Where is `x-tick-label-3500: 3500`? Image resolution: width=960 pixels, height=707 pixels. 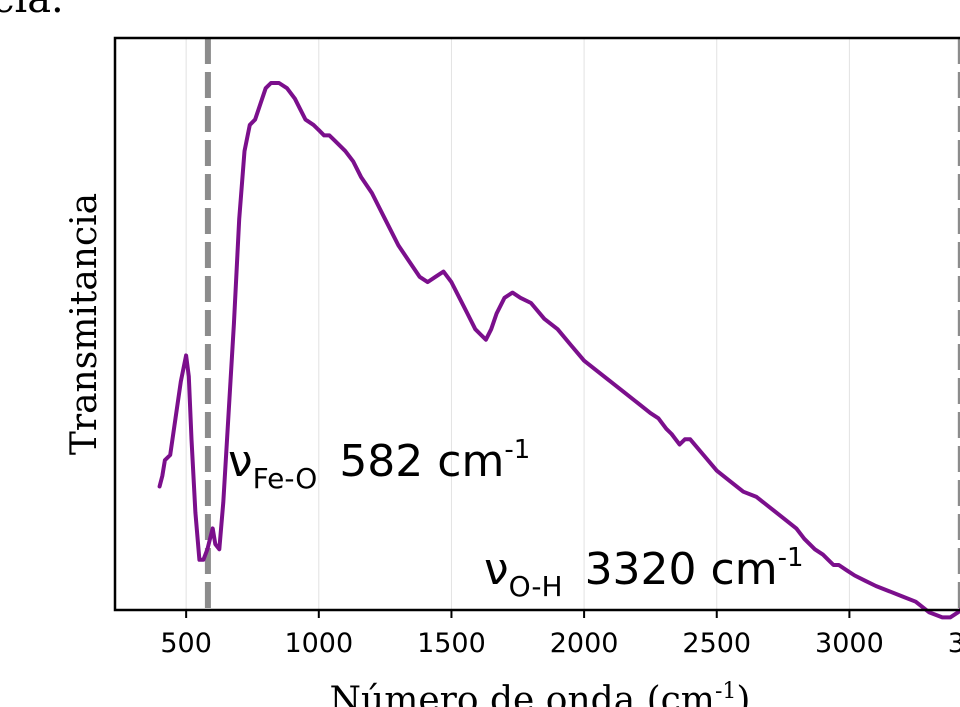 x-tick-label-3500: 3500 is located at coordinates (954, 643).